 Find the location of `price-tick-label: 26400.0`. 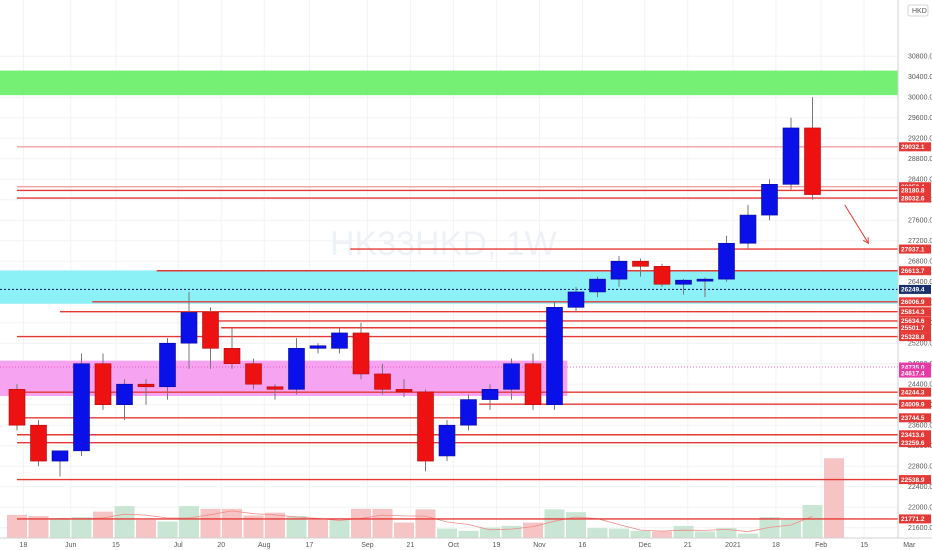

price-tick-label: 26400.0 is located at coordinates (920, 282).